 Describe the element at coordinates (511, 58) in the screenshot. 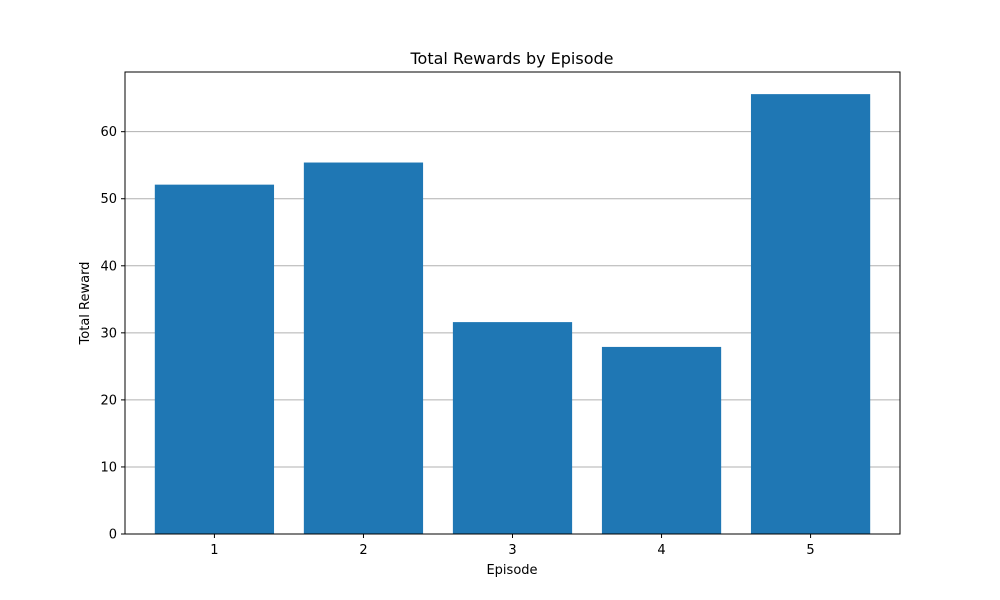

I see `chart-title: Total Rewards by Episode` at that location.